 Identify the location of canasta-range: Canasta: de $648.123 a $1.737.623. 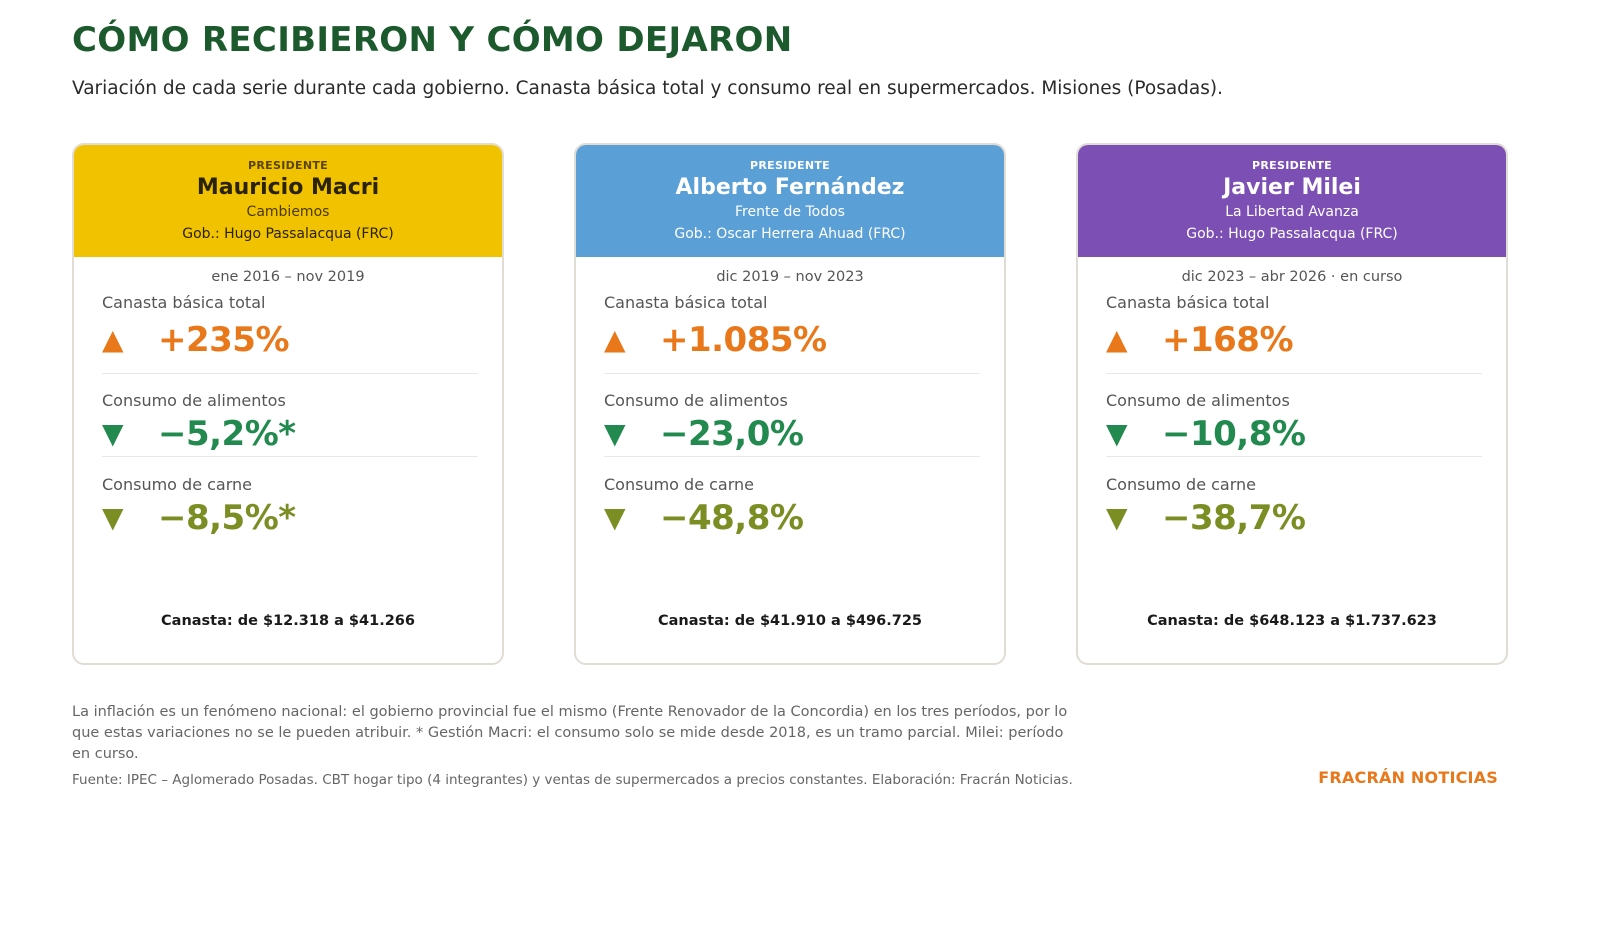
(1292, 621).